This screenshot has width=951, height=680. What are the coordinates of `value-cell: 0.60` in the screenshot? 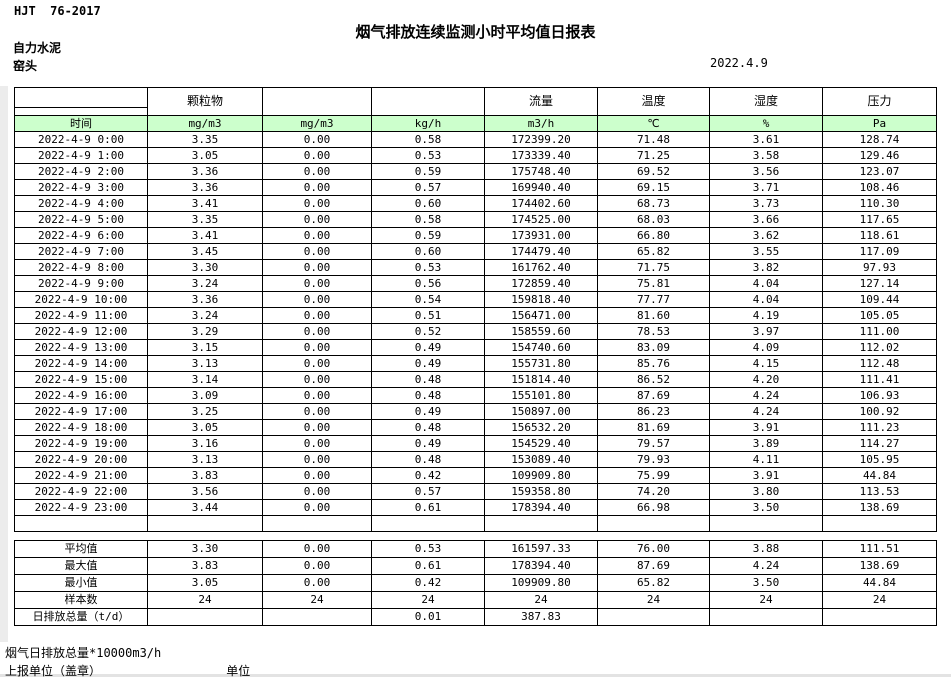 It's located at (428, 251).